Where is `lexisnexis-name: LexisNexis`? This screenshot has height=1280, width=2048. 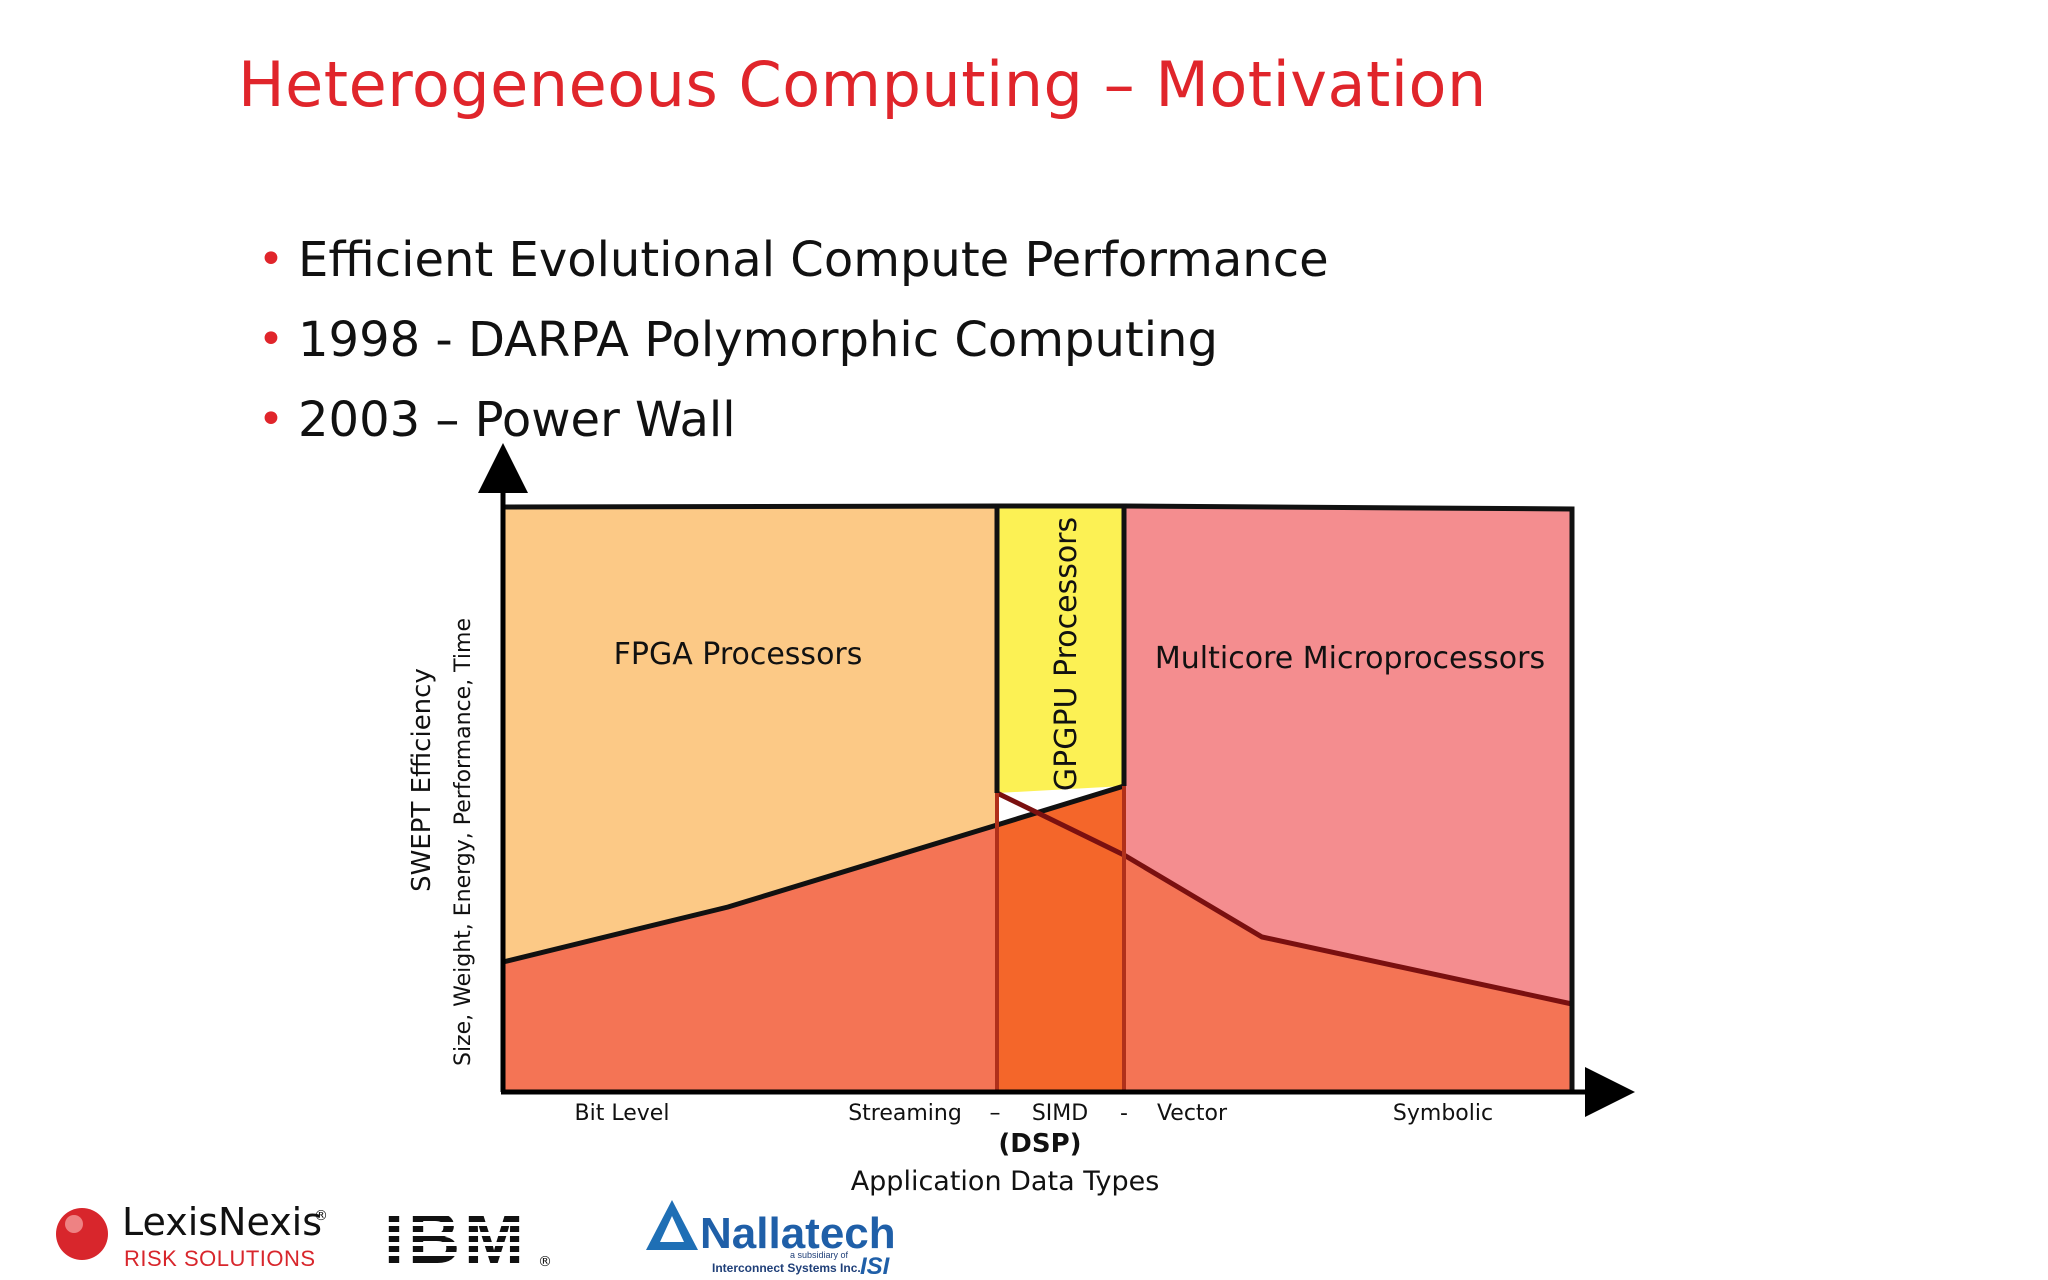
lexisnexis-name: LexisNexis is located at coordinates (222, 1222).